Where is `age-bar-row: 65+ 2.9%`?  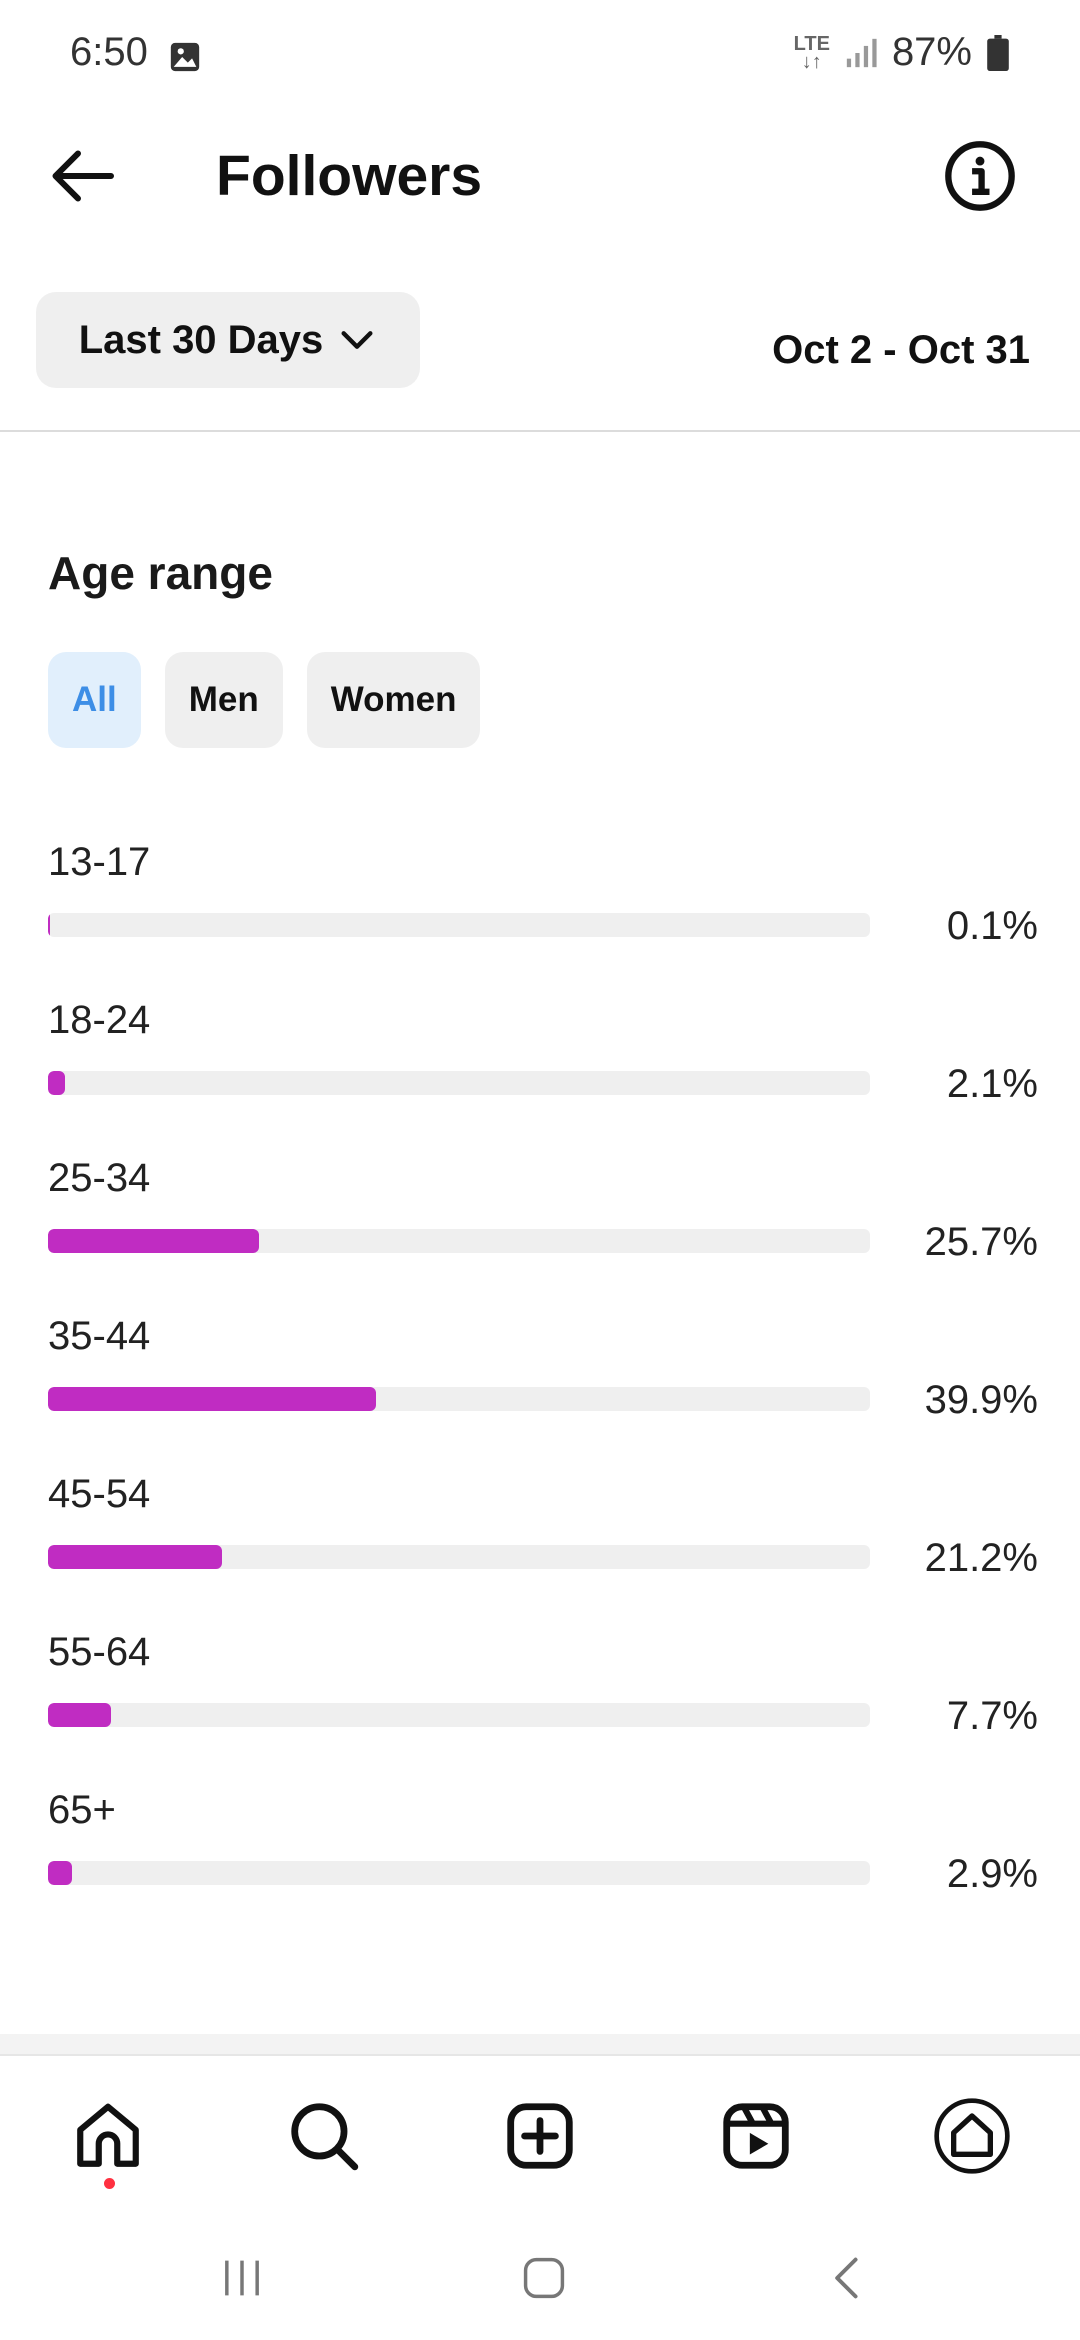
age-bar-row: 65+ 2.9% is located at coordinates (543, 1858).